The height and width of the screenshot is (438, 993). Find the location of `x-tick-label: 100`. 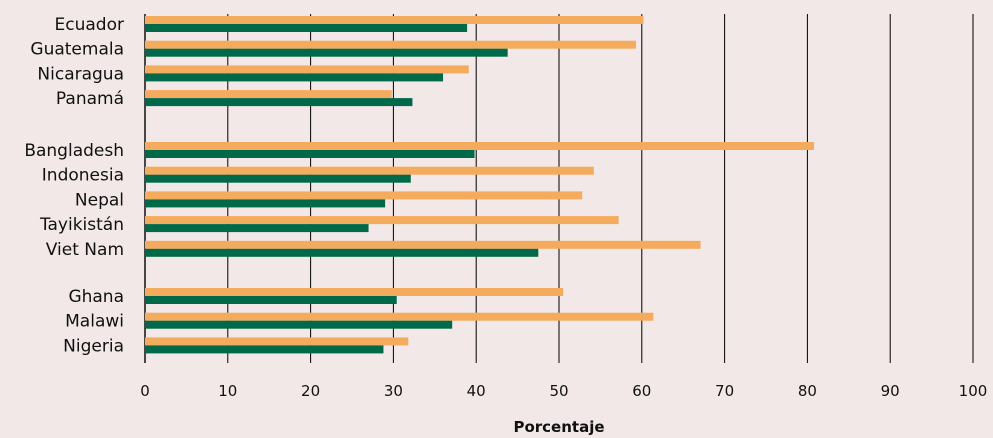

x-tick-label: 100 is located at coordinates (973, 391).